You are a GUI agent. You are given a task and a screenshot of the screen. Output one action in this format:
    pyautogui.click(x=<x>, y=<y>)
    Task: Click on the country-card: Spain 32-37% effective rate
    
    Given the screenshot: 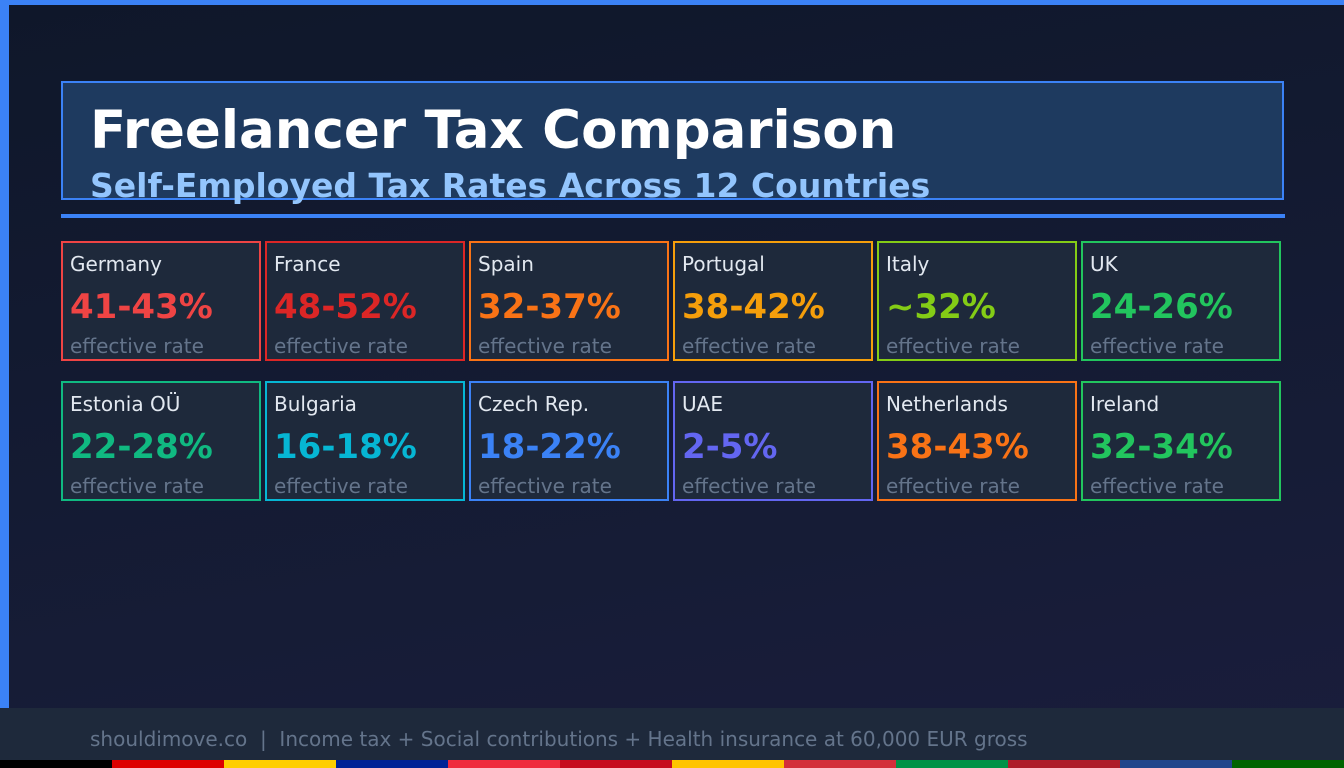 What is the action you would take?
    pyautogui.click(x=569, y=301)
    